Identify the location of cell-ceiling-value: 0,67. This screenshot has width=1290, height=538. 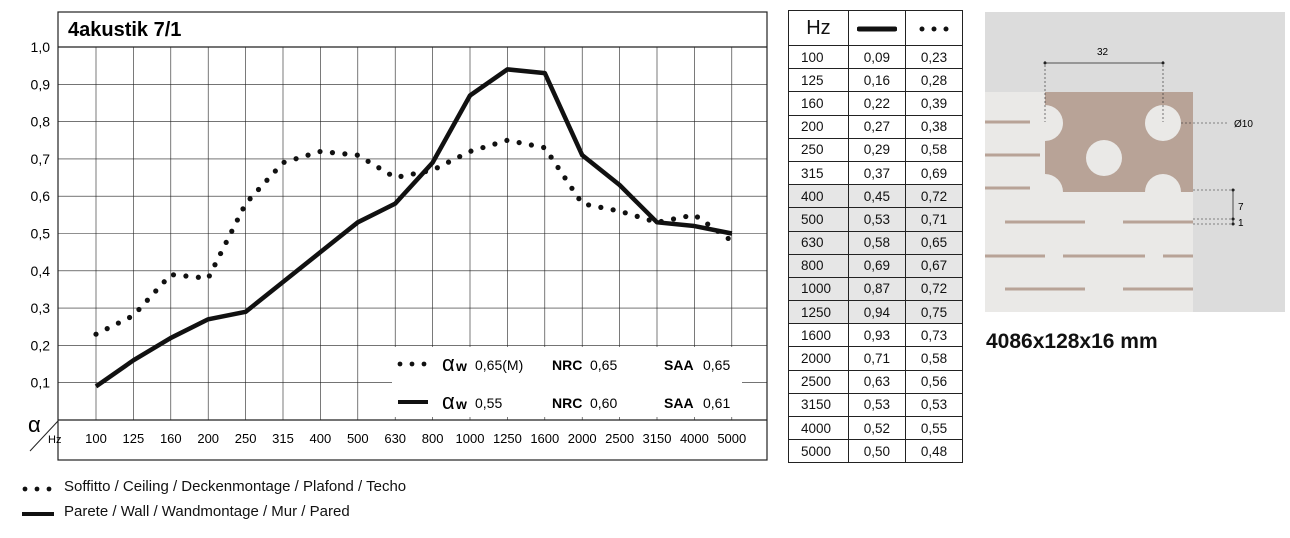
(934, 265).